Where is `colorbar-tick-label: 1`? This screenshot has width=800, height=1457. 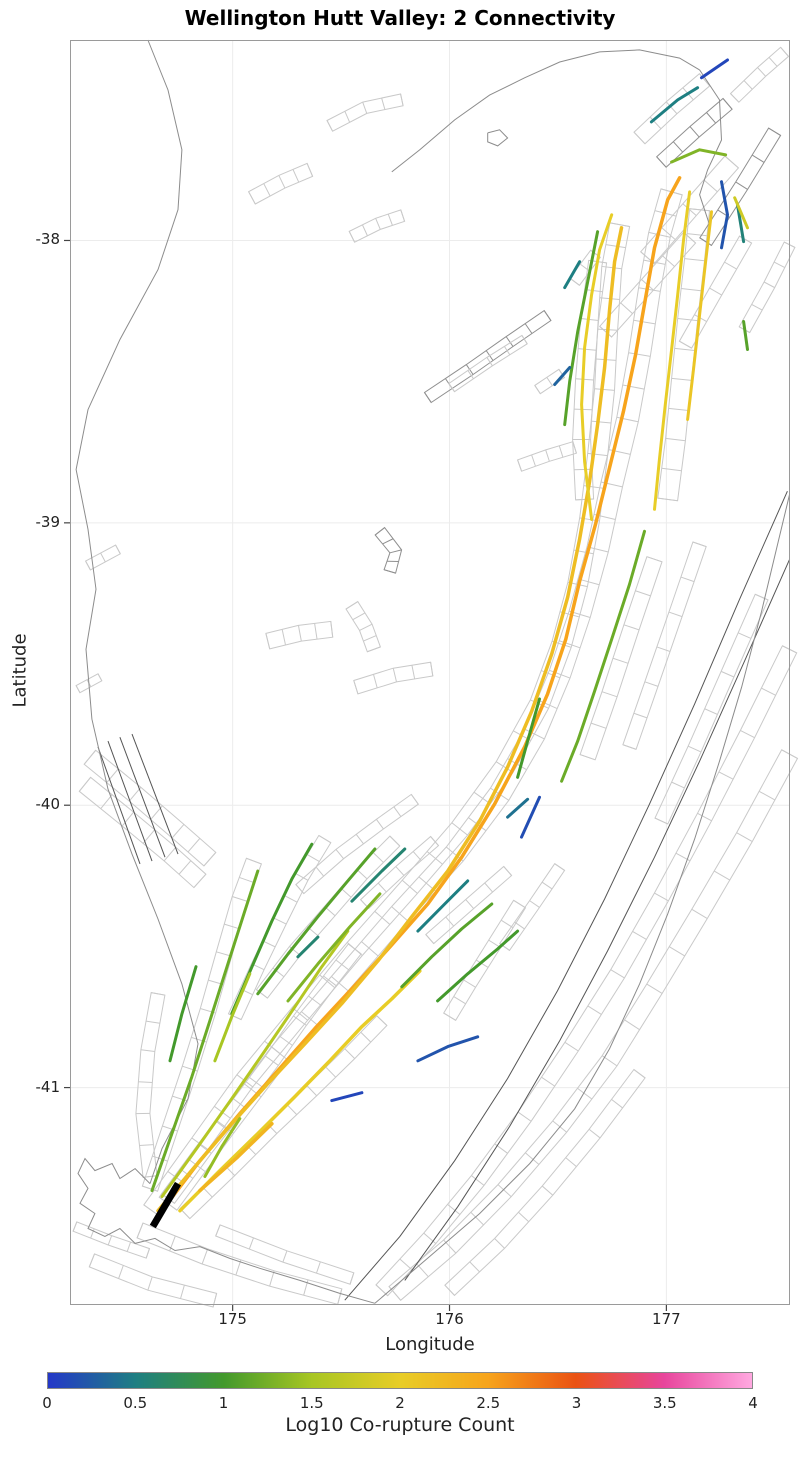 colorbar-tick-label: 1 is located at coordinates (223, 1403).